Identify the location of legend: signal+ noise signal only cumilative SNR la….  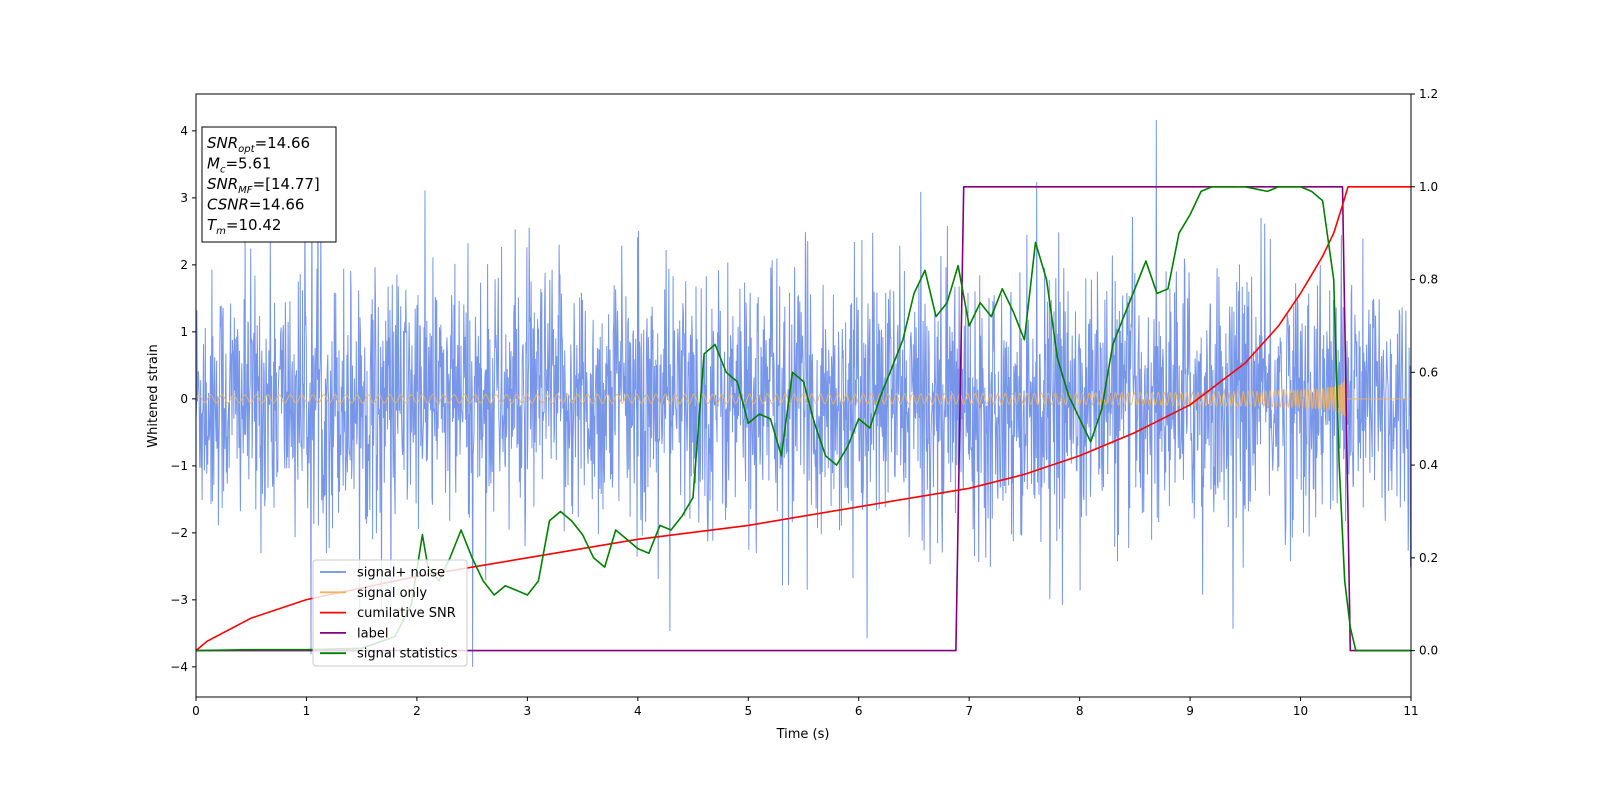
(390, 613).